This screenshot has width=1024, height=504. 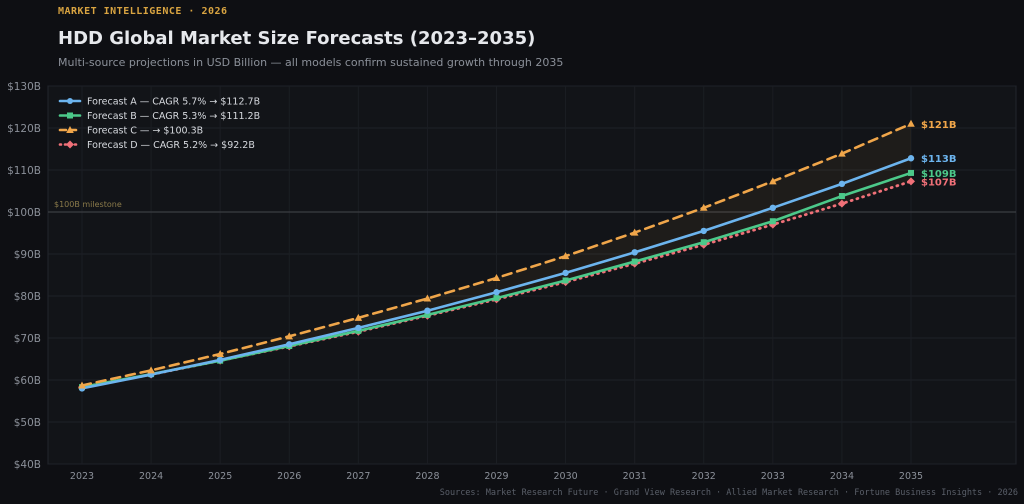 What do you see at coordinates (24, 87) in the screenshot?
I see `y-tick-label: $130B` at bounding box center [24, 87].